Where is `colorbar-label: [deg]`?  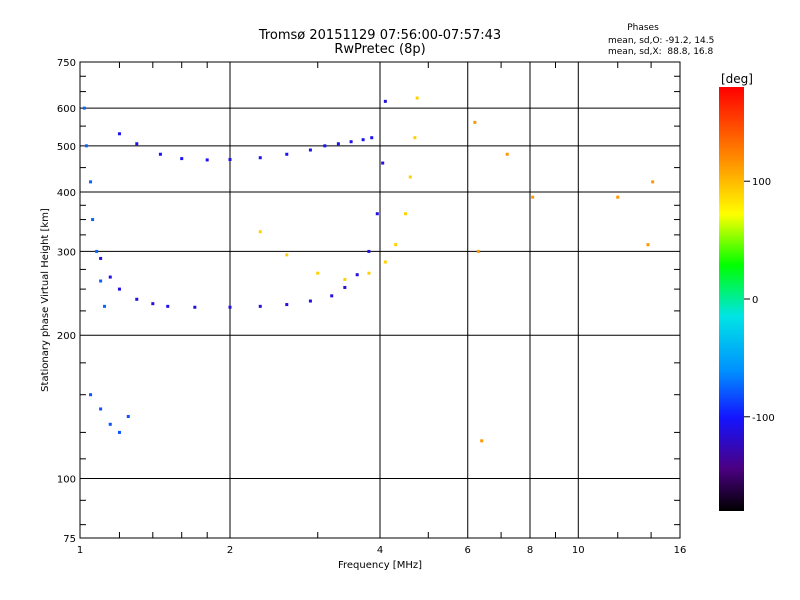
colorbar-label: [deg] is located at coordinates (737, 79).